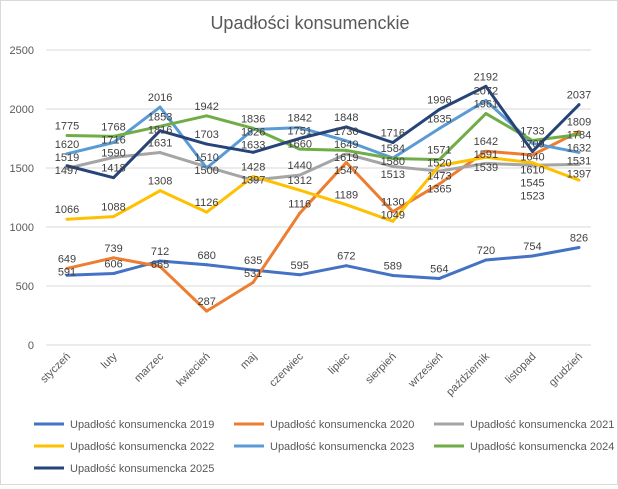 Image resolution: width=618 pixels, height=489 pixels. I want to click on data-label: 564, so click(439, 269).